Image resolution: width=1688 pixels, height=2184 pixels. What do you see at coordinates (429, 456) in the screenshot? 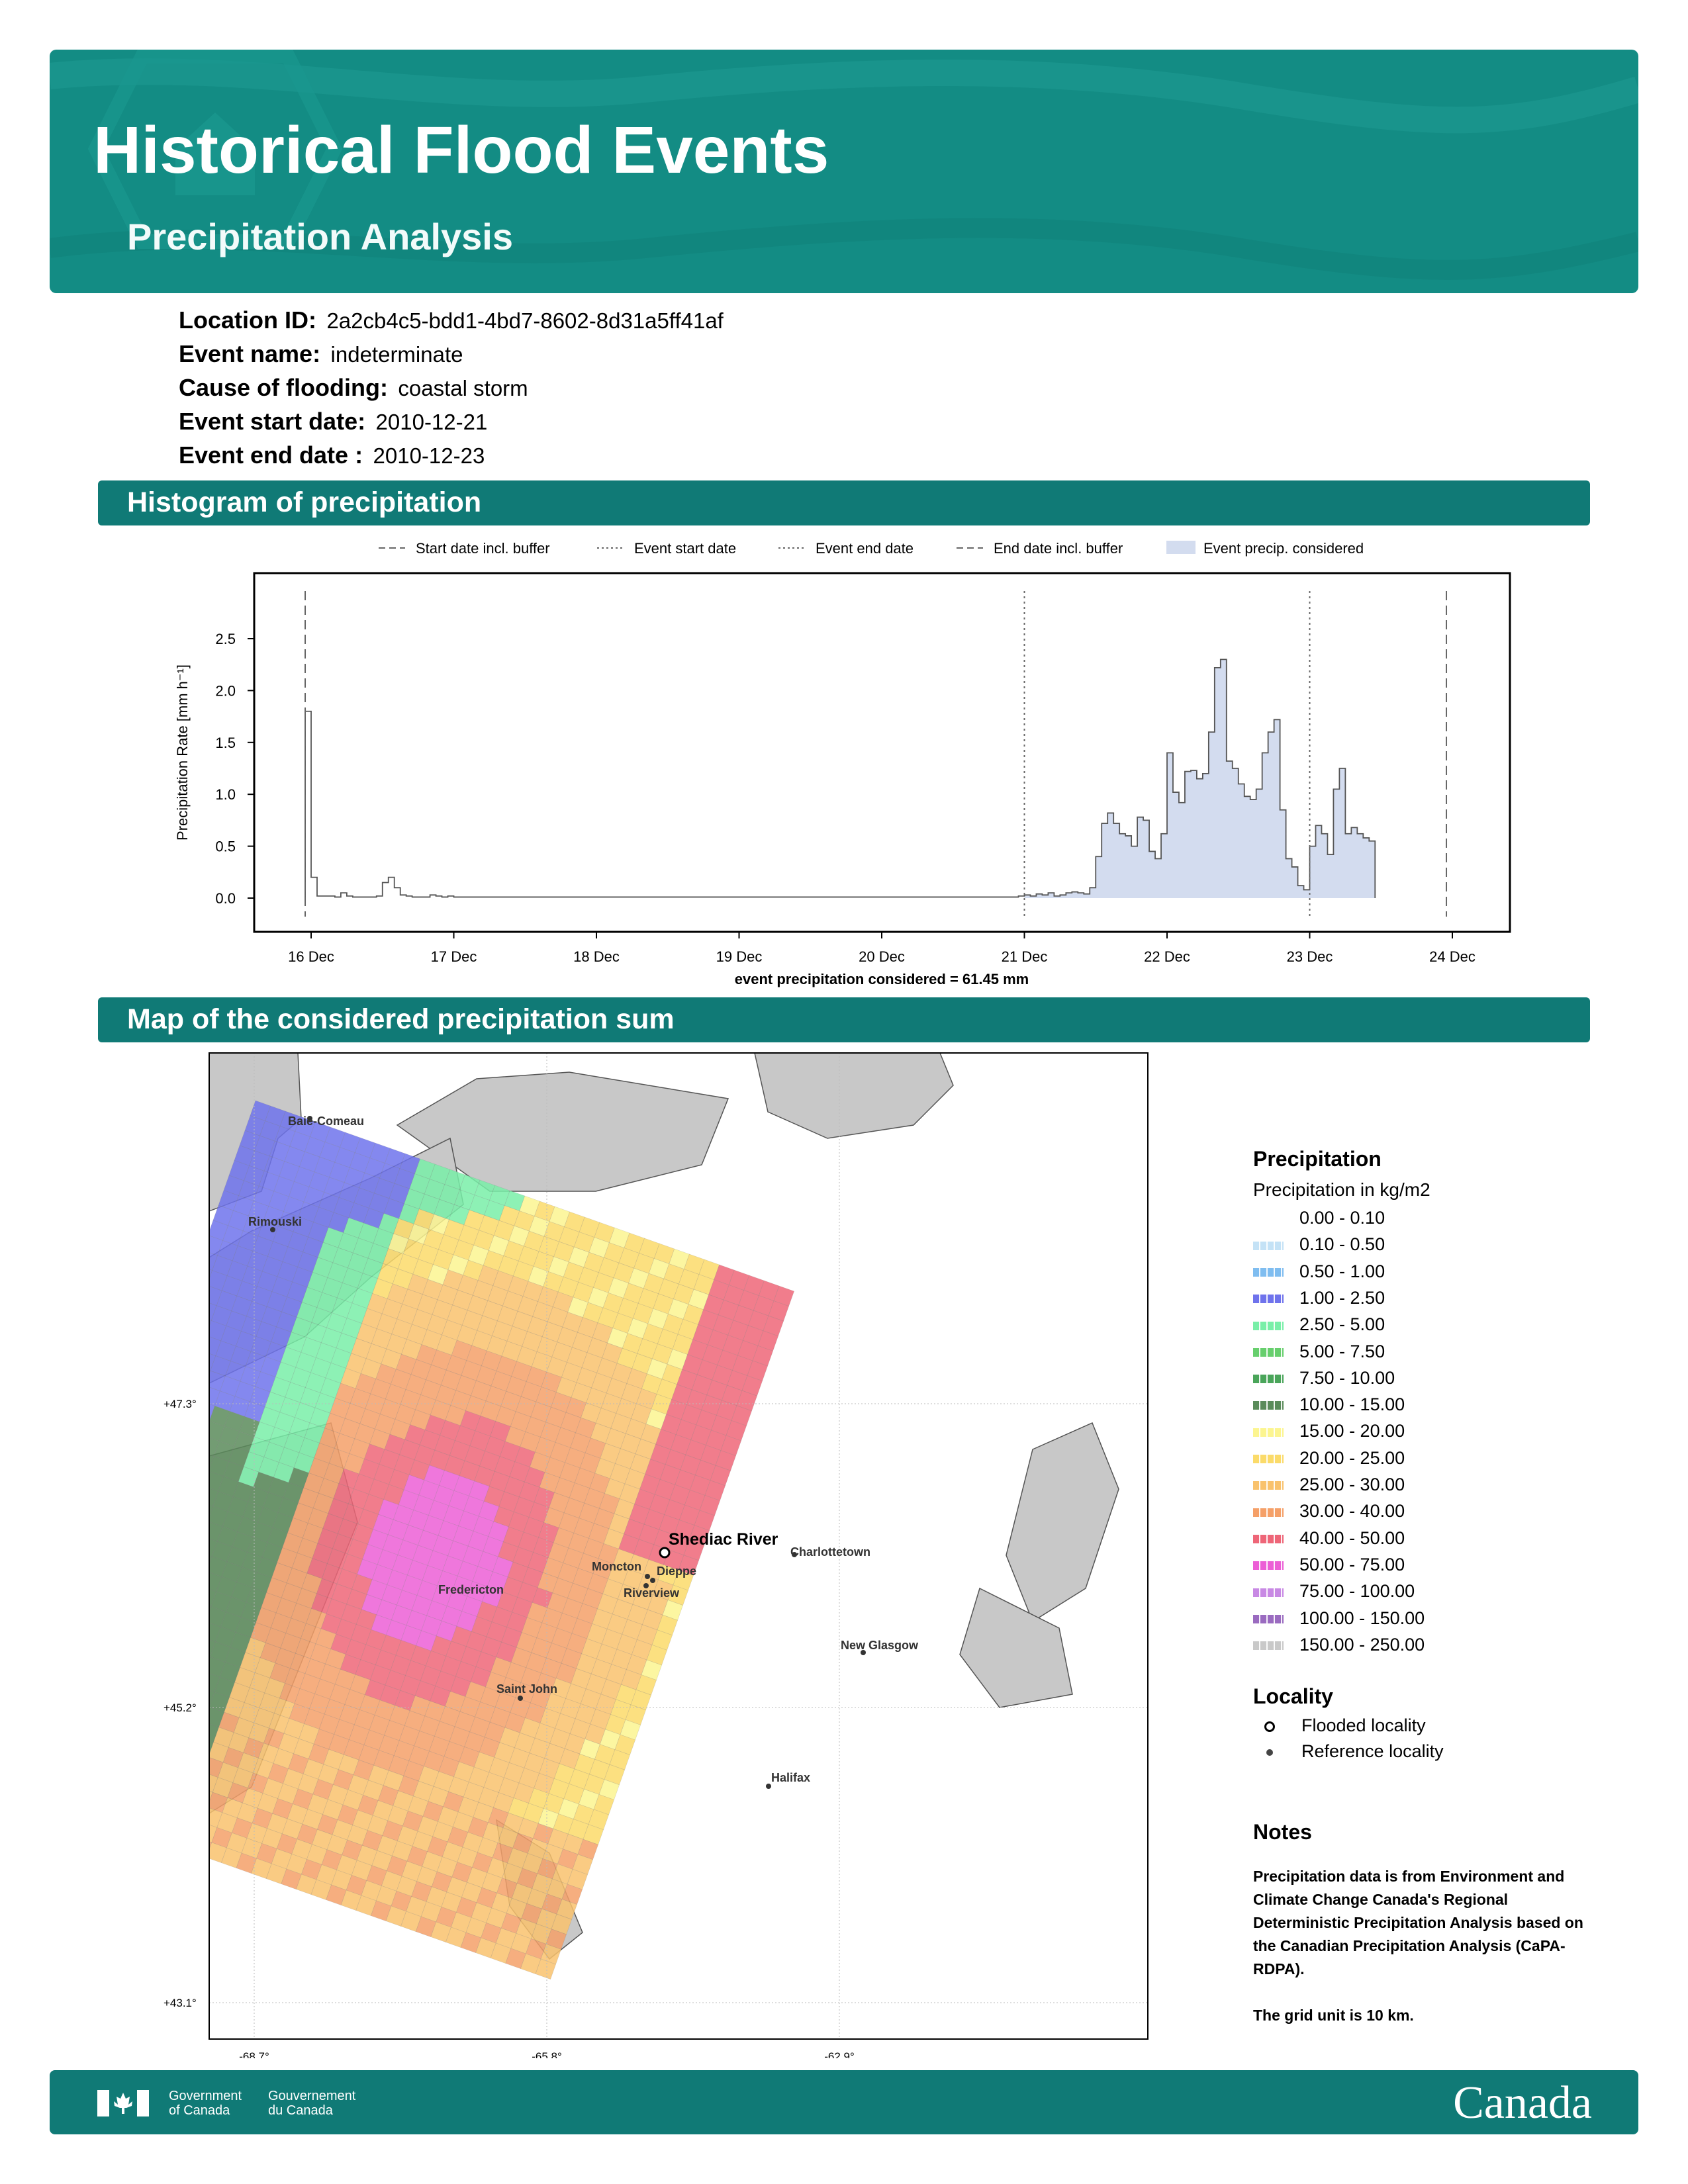
I see `end-date-value: 2010-12-23` at bounding box center [429, 456].